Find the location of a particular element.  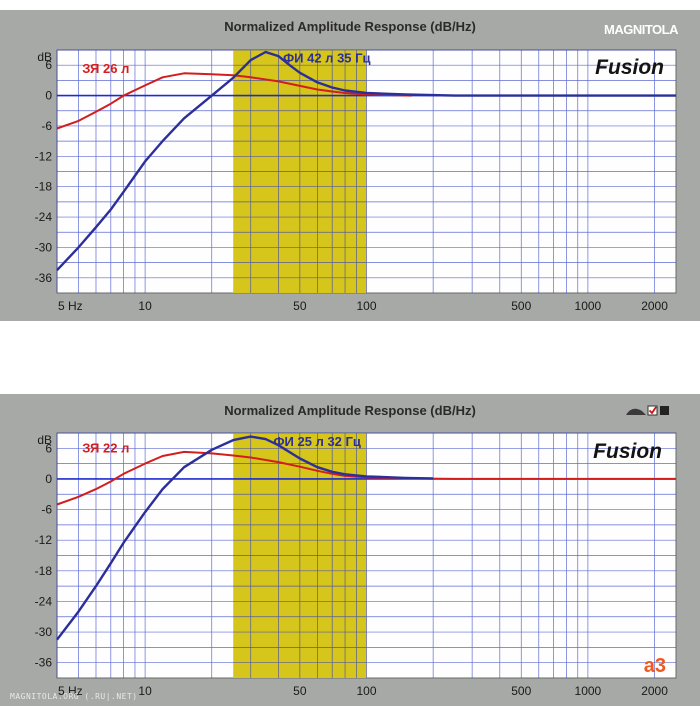

series-label-ported: ФИ 42 л 35 Гц is located at coordinates (326, 58).